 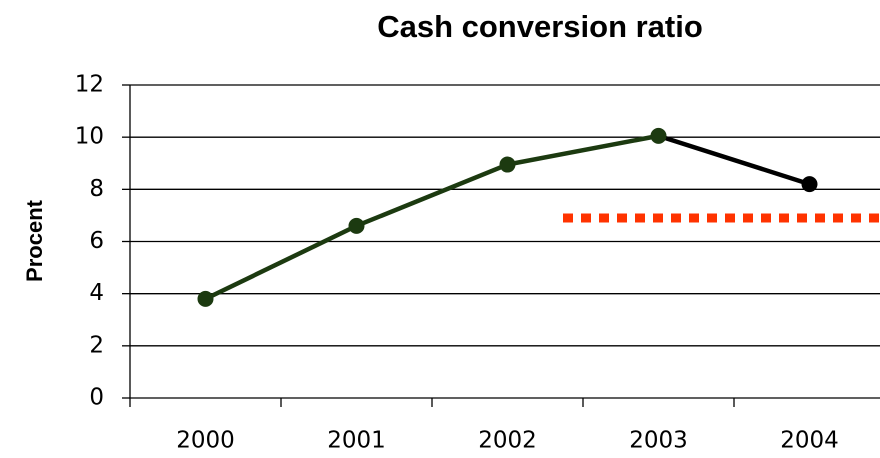 I want to click on x-tick-label: 2001, so click(x=356, y=441).